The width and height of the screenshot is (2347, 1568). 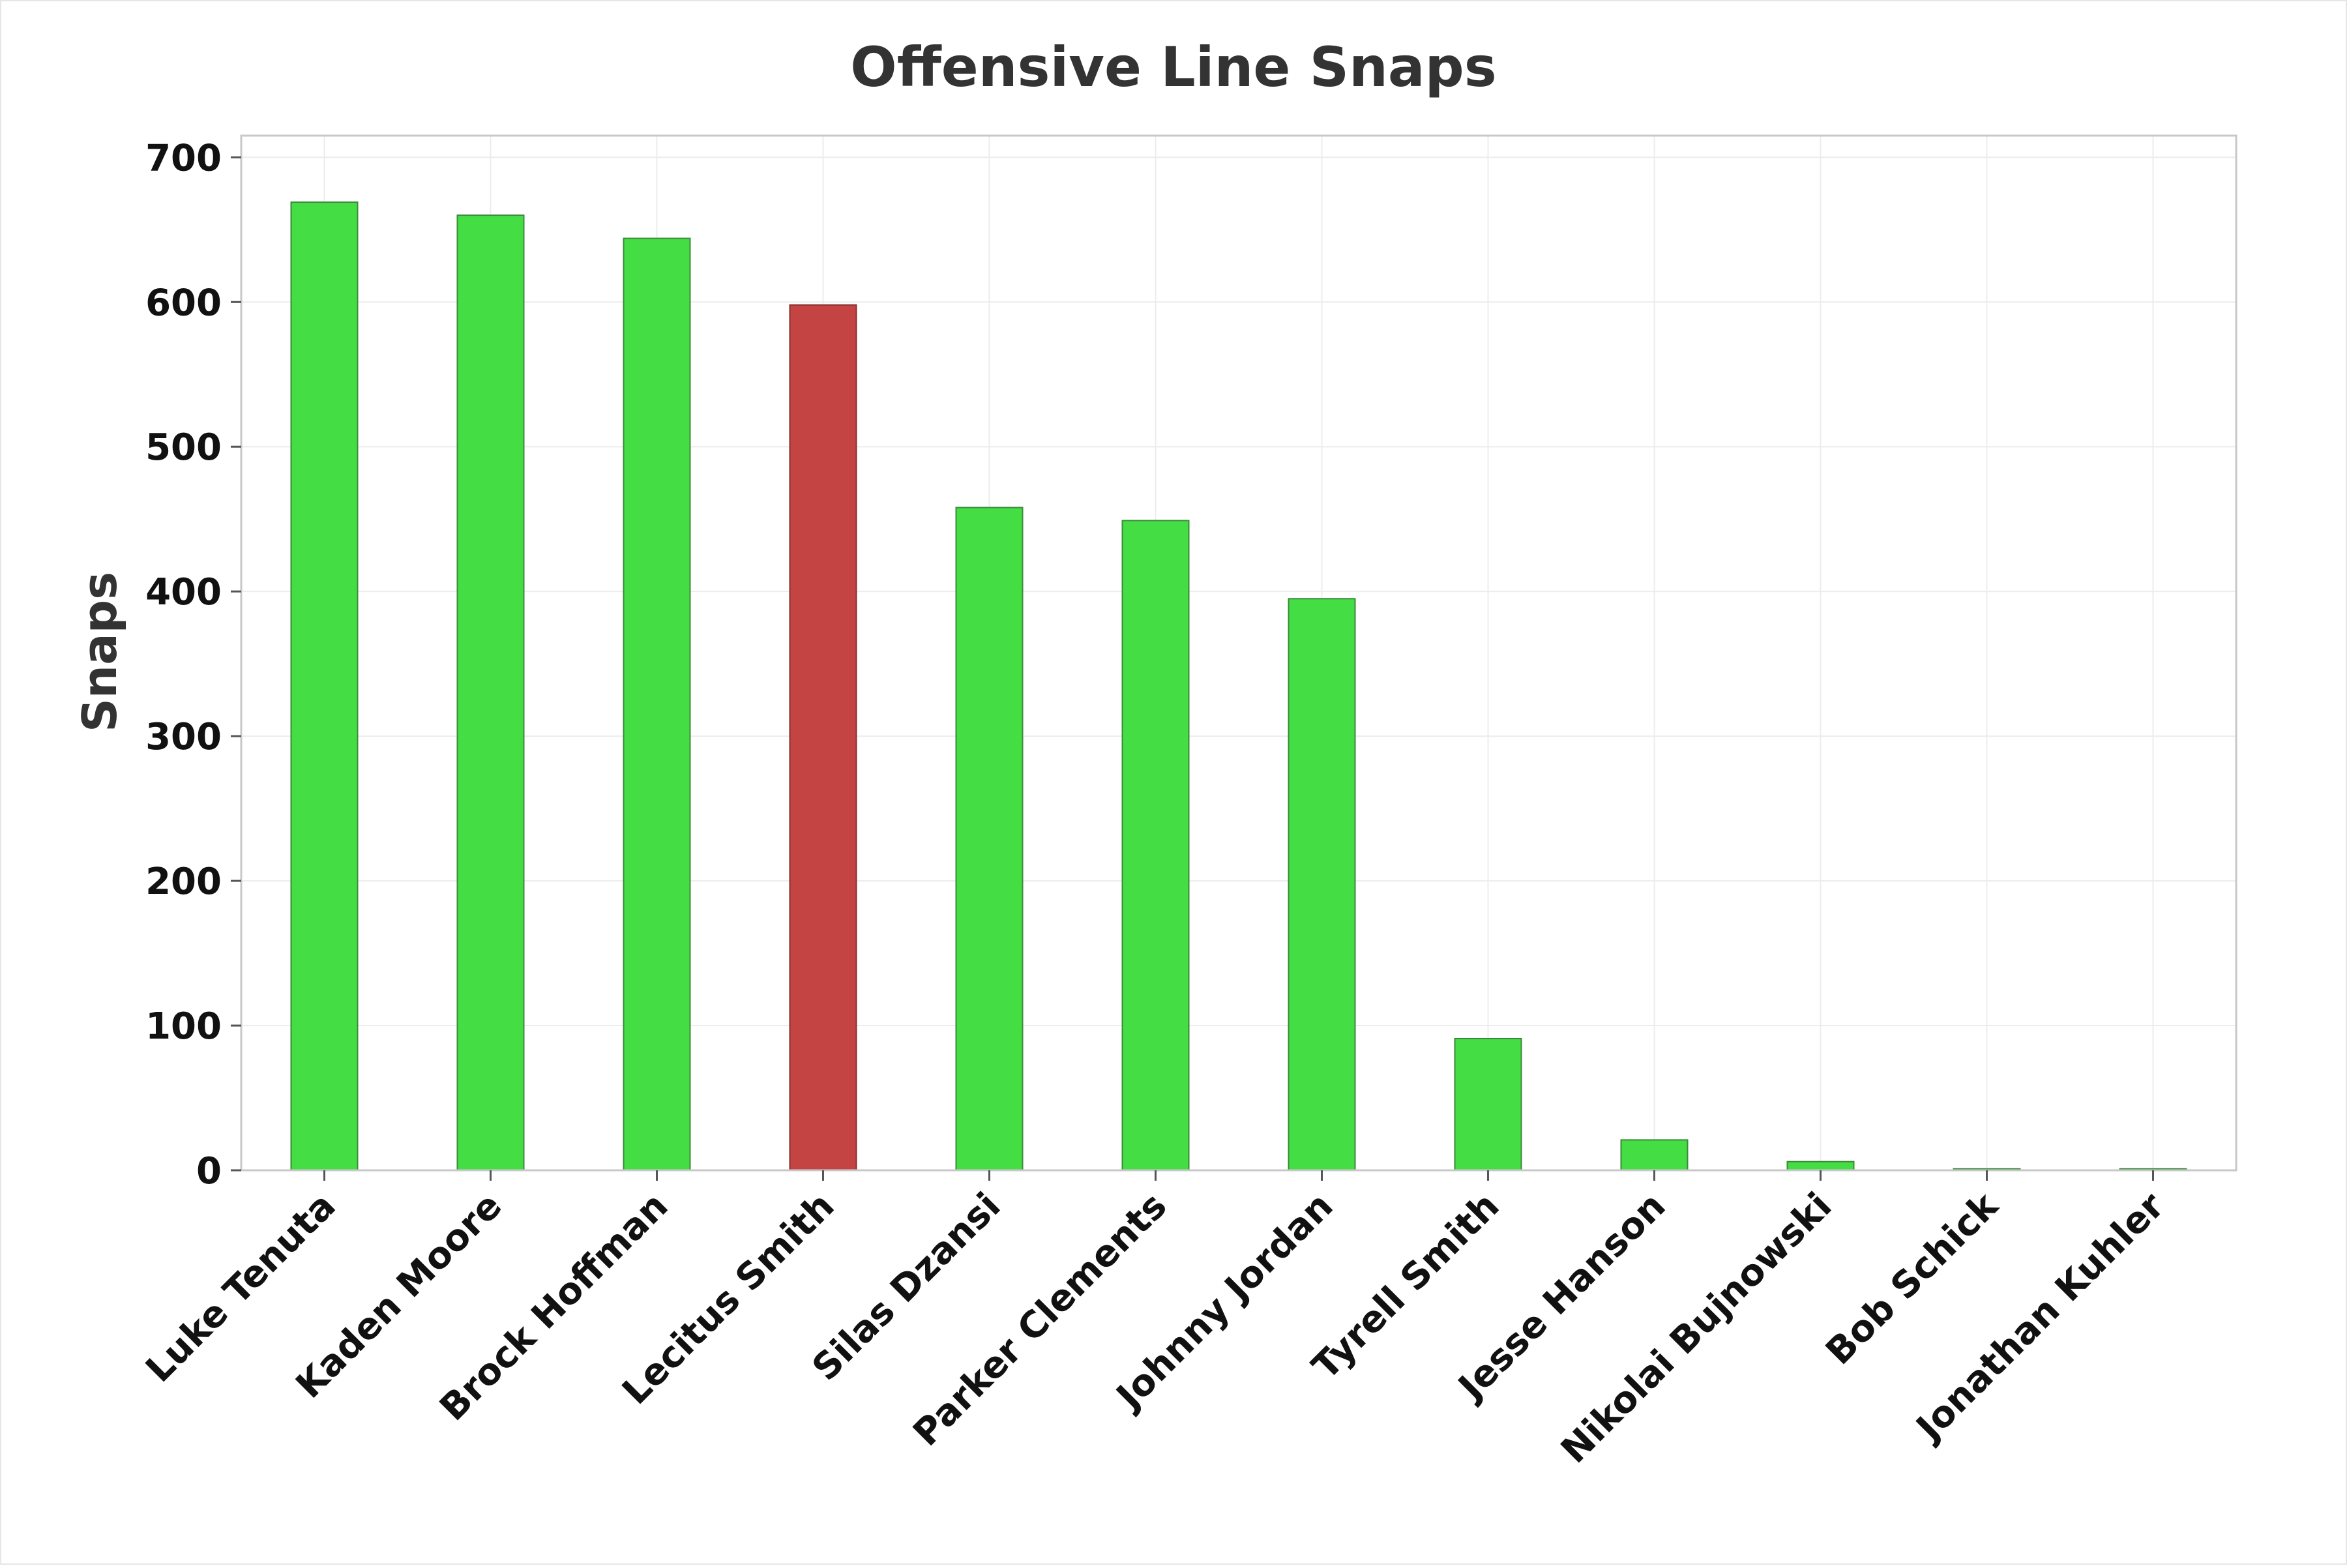 What do you see at coordinates (1488, 1104) in the screenshot?
I see `bar-tyrell-smith` at bounding box center [1488, 1104].